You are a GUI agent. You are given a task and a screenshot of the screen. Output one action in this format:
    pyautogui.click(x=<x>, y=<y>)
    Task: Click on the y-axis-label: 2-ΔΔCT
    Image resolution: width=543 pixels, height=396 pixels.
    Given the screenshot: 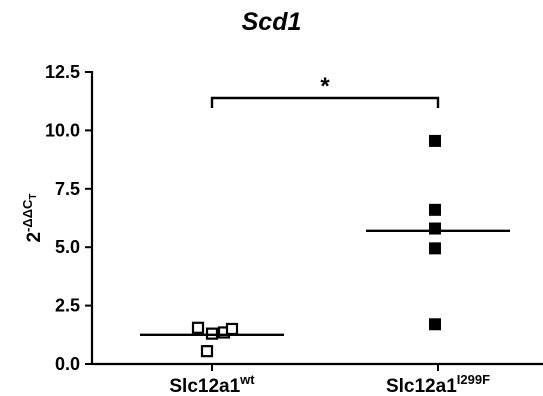 What is the action you would take?
    pyautogui.click(x=32, y=217)
    